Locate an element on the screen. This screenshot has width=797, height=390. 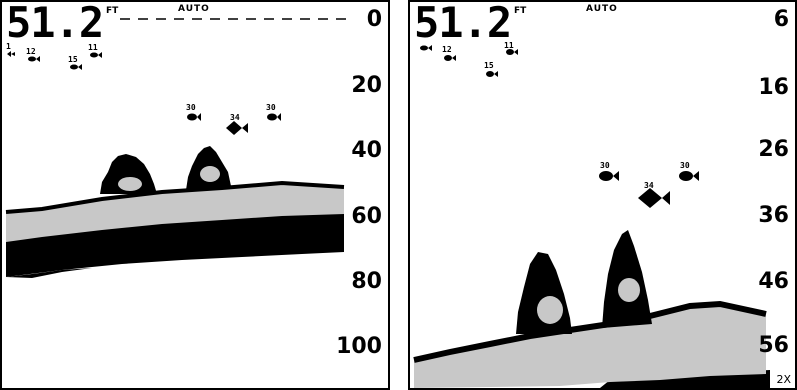
scale-label: 26 is located at coordinates (773, 150).